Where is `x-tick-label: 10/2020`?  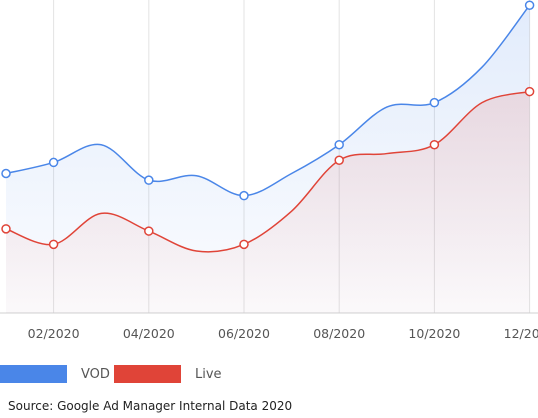
x-tick-label: 10/2020 is located at coordinates (434, 333).